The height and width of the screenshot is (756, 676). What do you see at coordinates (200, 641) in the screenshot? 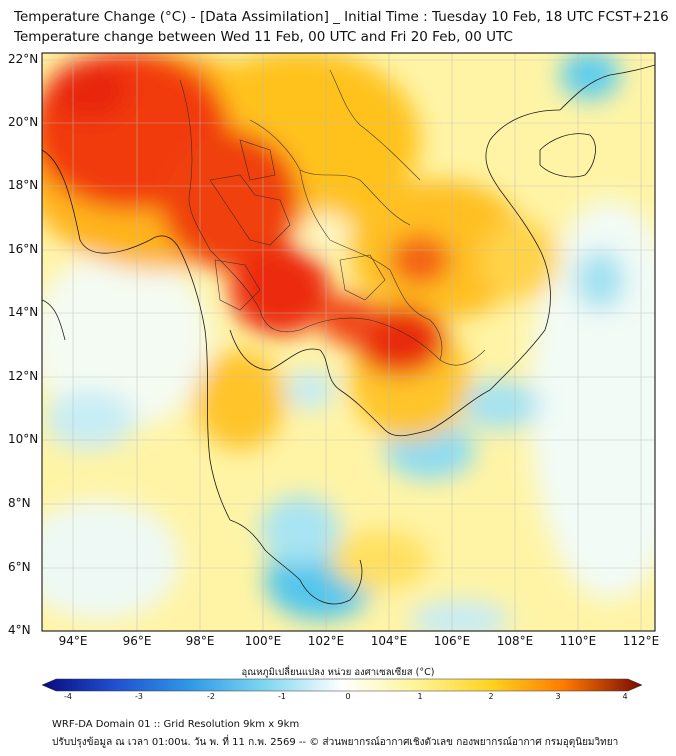
I see `lon-label: 98°E` at bounding box center [200, 641].